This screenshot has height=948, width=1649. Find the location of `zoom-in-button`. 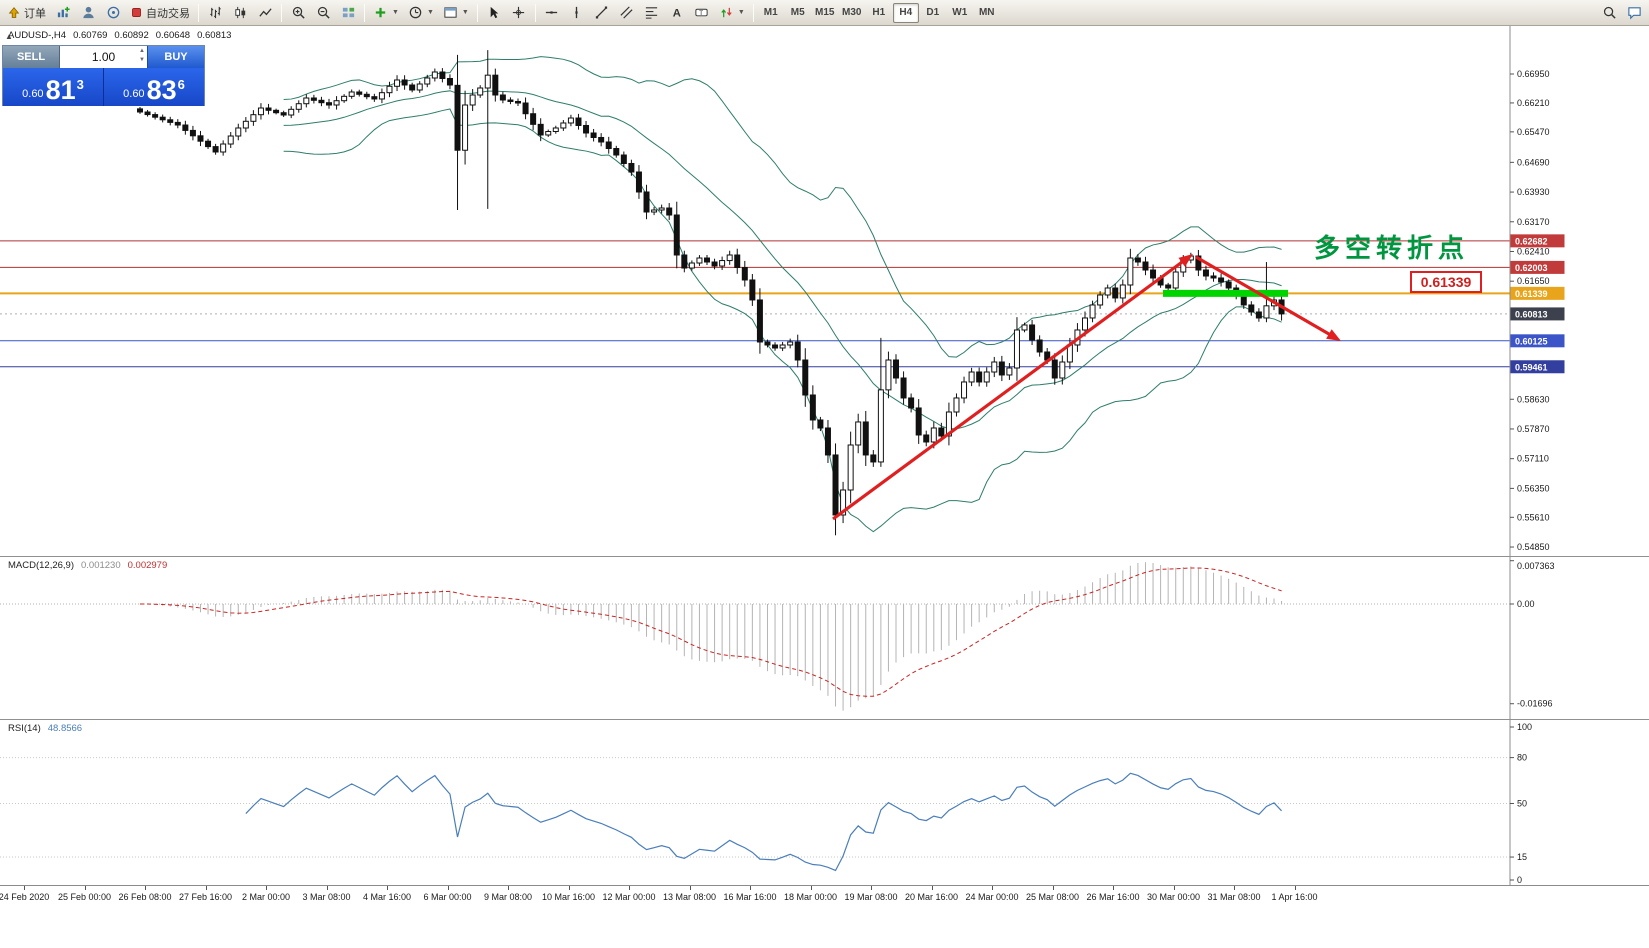

zoom-in-button is located at coordinates (298, 13).